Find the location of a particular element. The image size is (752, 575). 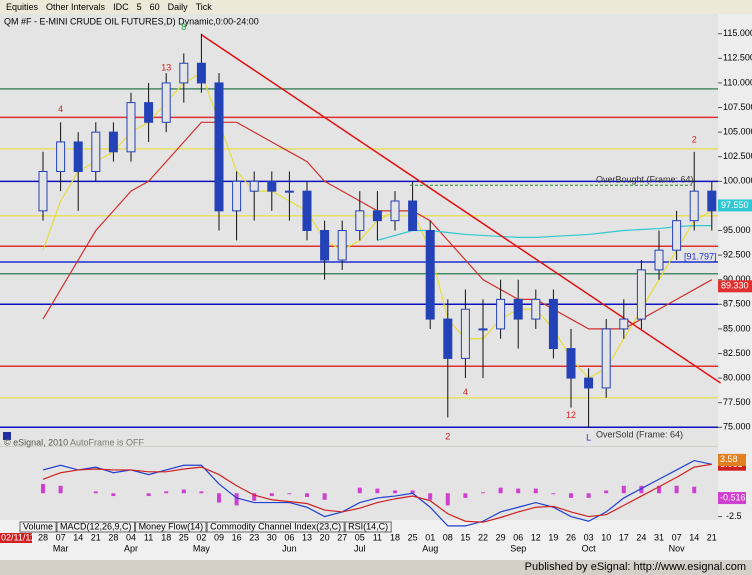

level-label: [91.797] is located at coordinates (700, 256).